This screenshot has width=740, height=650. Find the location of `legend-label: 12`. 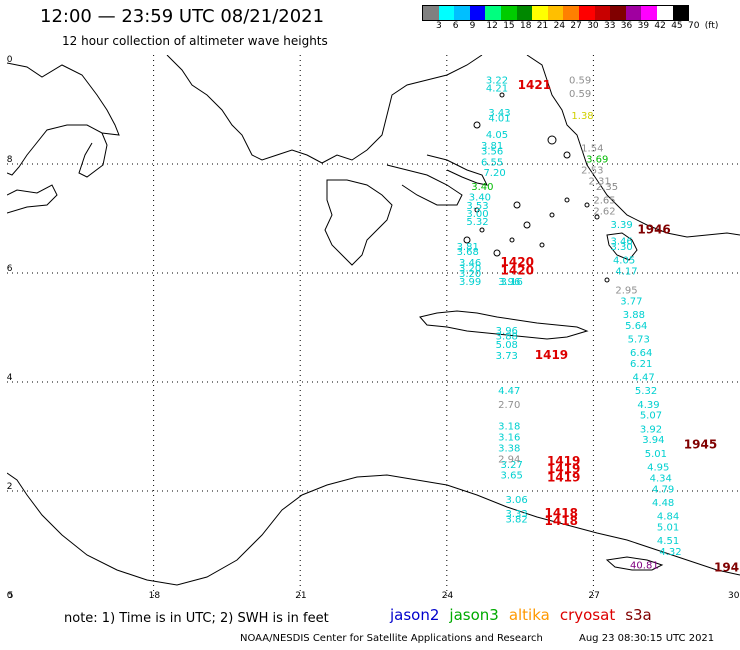

legend-label: 12 is located at coordinates (492, 26).